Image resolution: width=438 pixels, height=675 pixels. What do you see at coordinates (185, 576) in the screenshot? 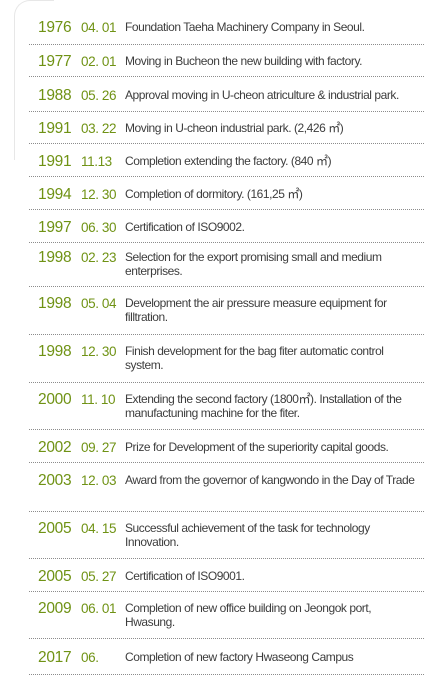
I see `history-description: Certification of ISO9001.` at bounding box center [185, 576].